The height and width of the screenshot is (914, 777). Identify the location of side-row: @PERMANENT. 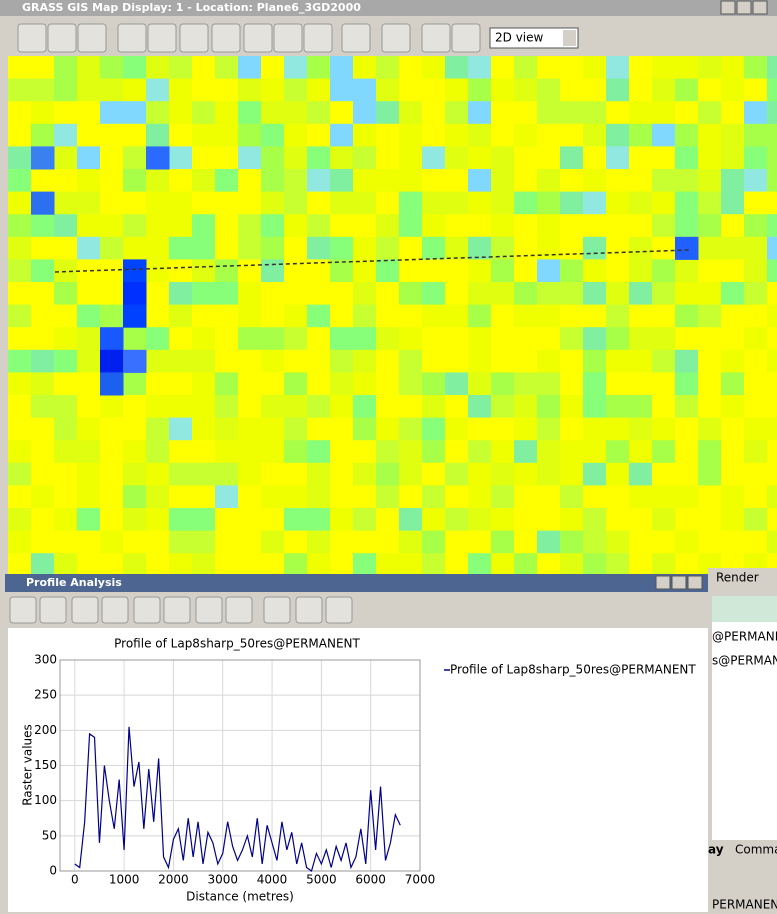
(744, 637).